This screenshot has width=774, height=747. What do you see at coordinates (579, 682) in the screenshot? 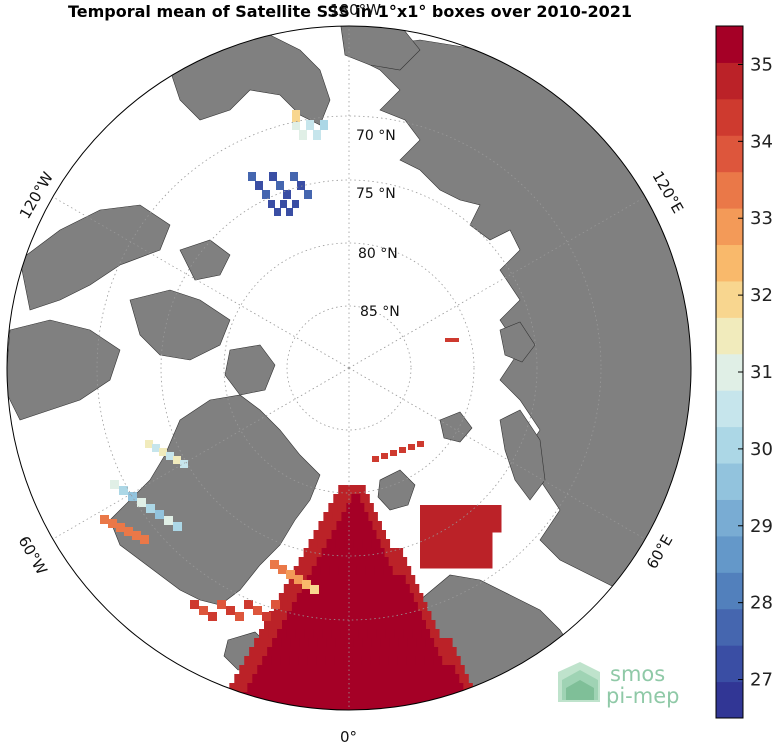
I see `logo-wave-icon` at bounding box center [579, 682].